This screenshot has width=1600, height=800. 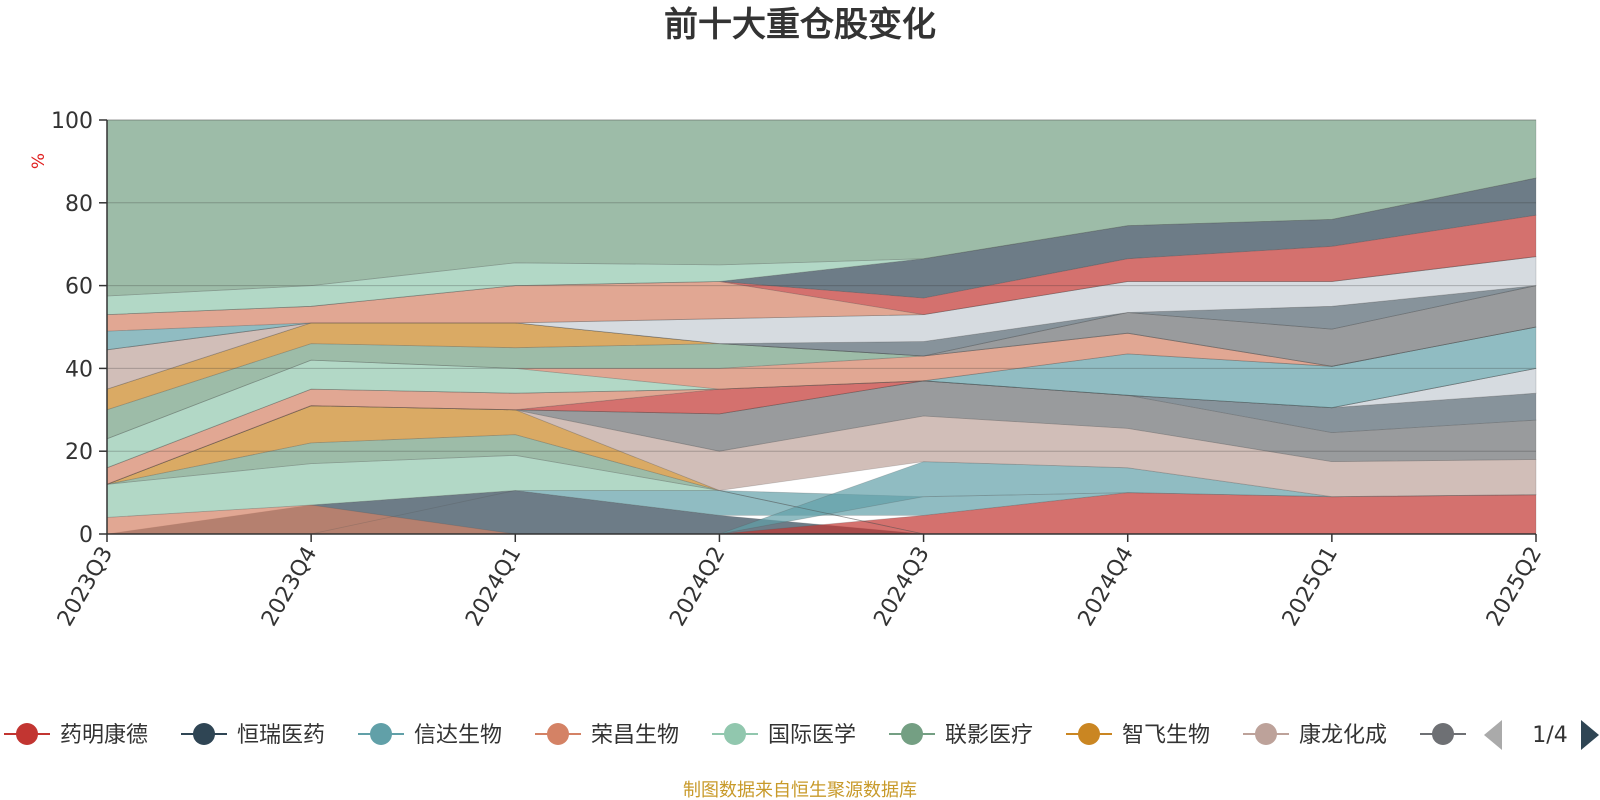 What do you see at coordinates (281, 735) in the screenshot?
I see `legend-label: 恒瑞医药` at bounding box center [281, 735].